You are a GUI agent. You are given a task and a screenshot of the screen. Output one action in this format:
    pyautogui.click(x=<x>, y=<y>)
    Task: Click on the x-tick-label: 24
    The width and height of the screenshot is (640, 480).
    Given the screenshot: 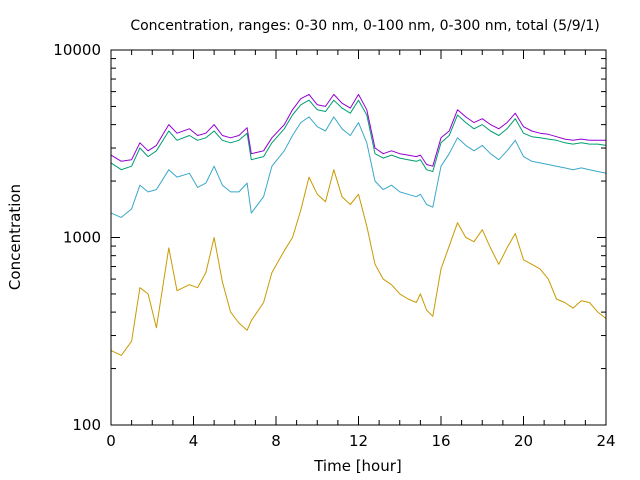 What is the action you would take?
    pyautogui.click(x=605, y=441)
    